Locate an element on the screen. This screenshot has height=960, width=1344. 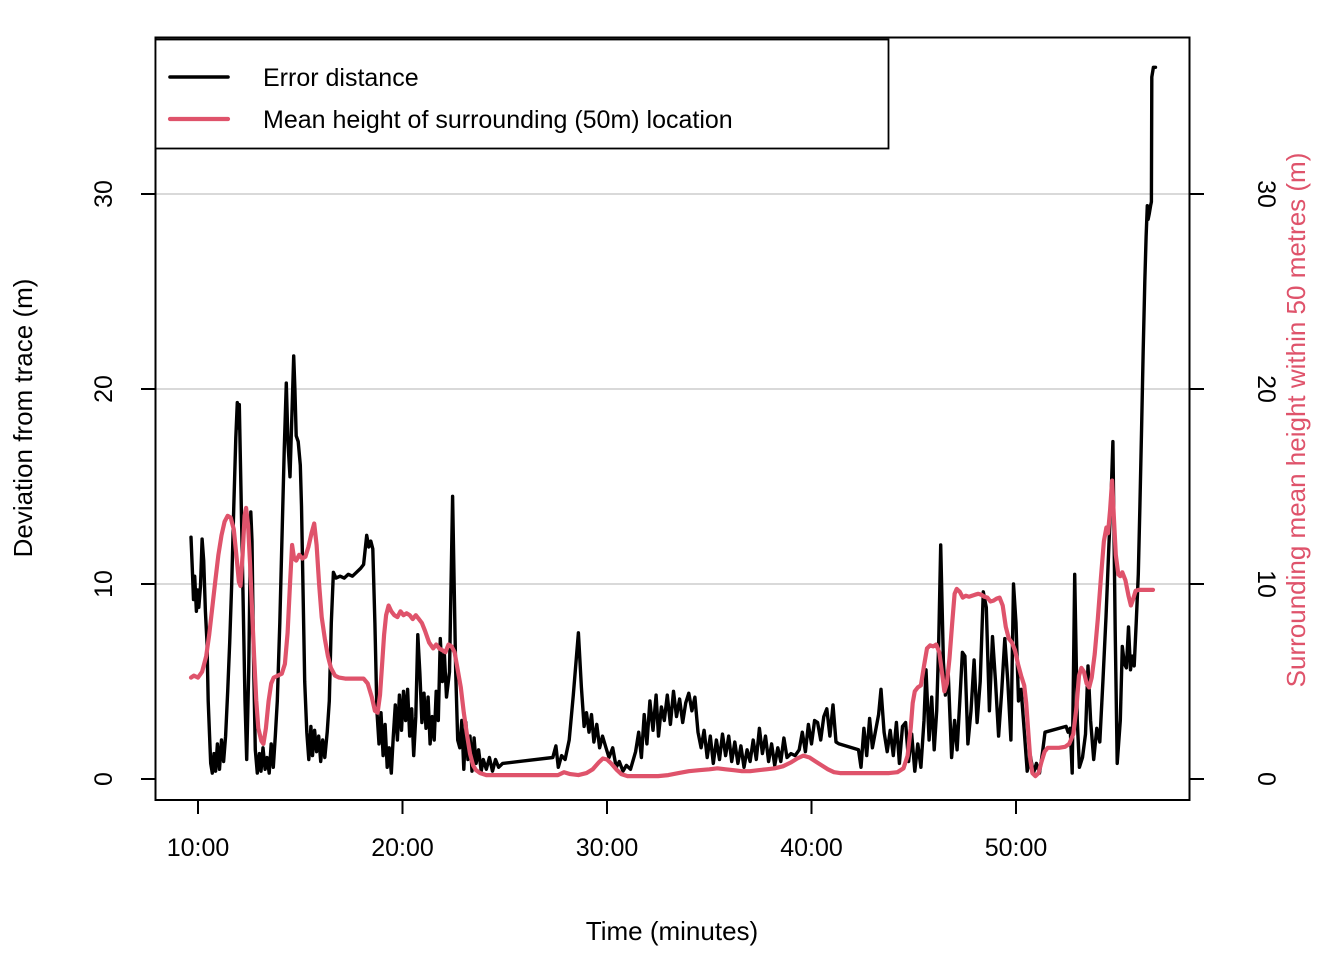
x-axis-tick-label: 50:00 is located at coordinates (1016, 848).